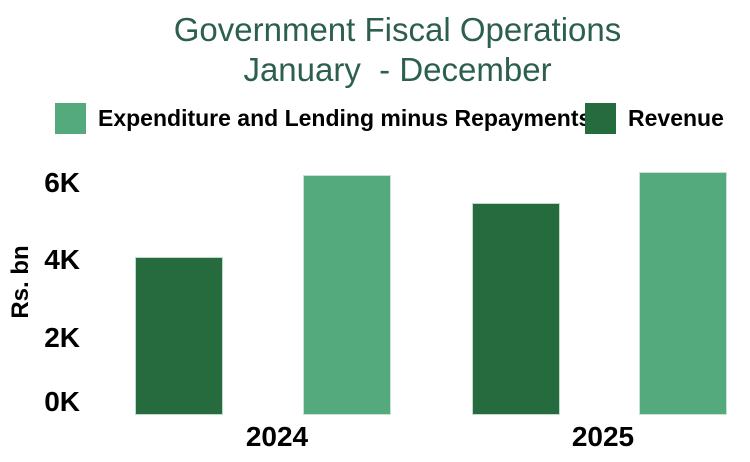  What do you see at coordinates (600, 118) in the screenshot?
I see `legend-swatch-revenue` at bounding box center [600, 118].